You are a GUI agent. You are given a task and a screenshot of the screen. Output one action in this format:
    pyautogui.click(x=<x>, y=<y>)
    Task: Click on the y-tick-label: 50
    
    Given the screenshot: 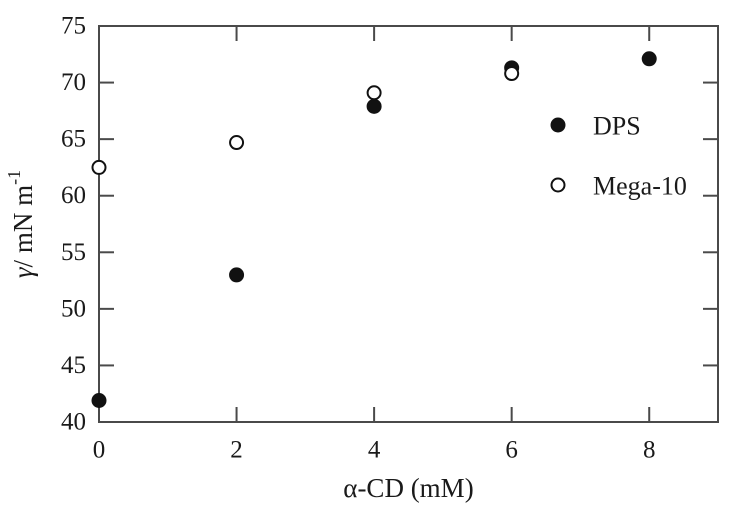 What is the action you would take?
    pyautogui.click(x=73, y=308)
    